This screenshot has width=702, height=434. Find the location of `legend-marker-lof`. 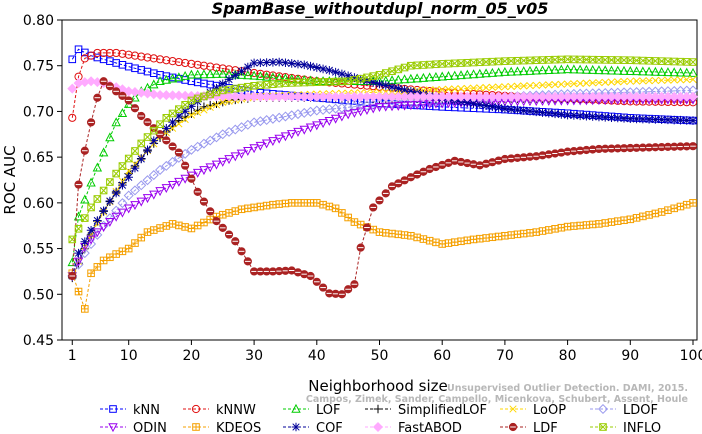

legend-marker-lof is located at coordinates (296, 408).